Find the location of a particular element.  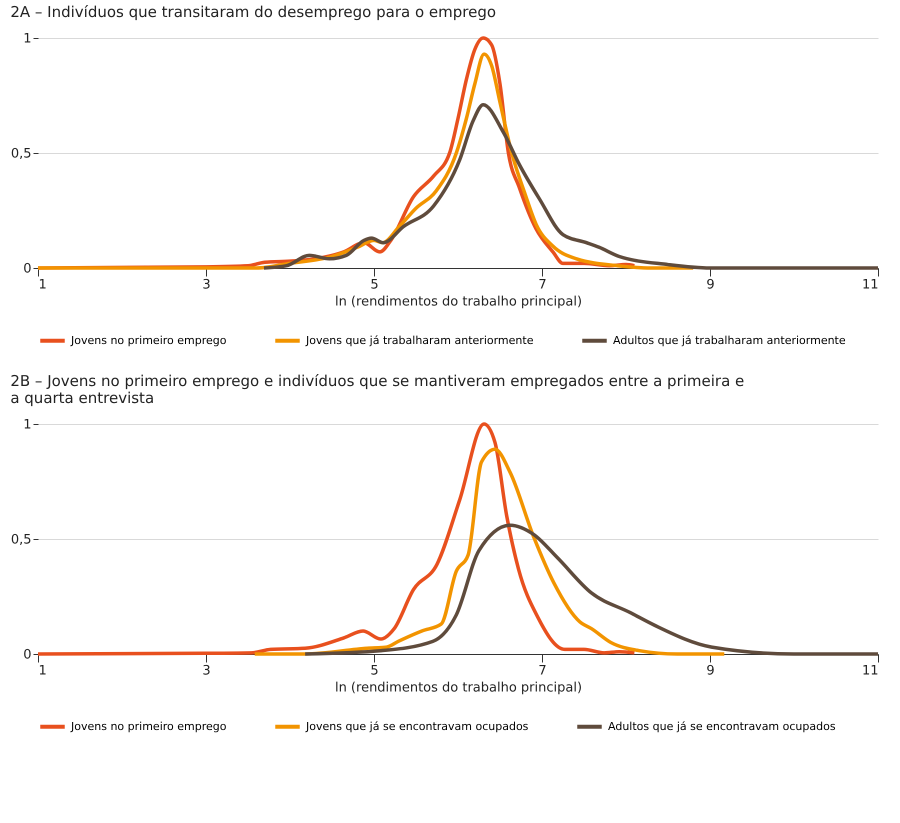

chart-title: 2A – Indivíduos que transitaram do desemprego para o emprego is located at coordinates (253, 12).